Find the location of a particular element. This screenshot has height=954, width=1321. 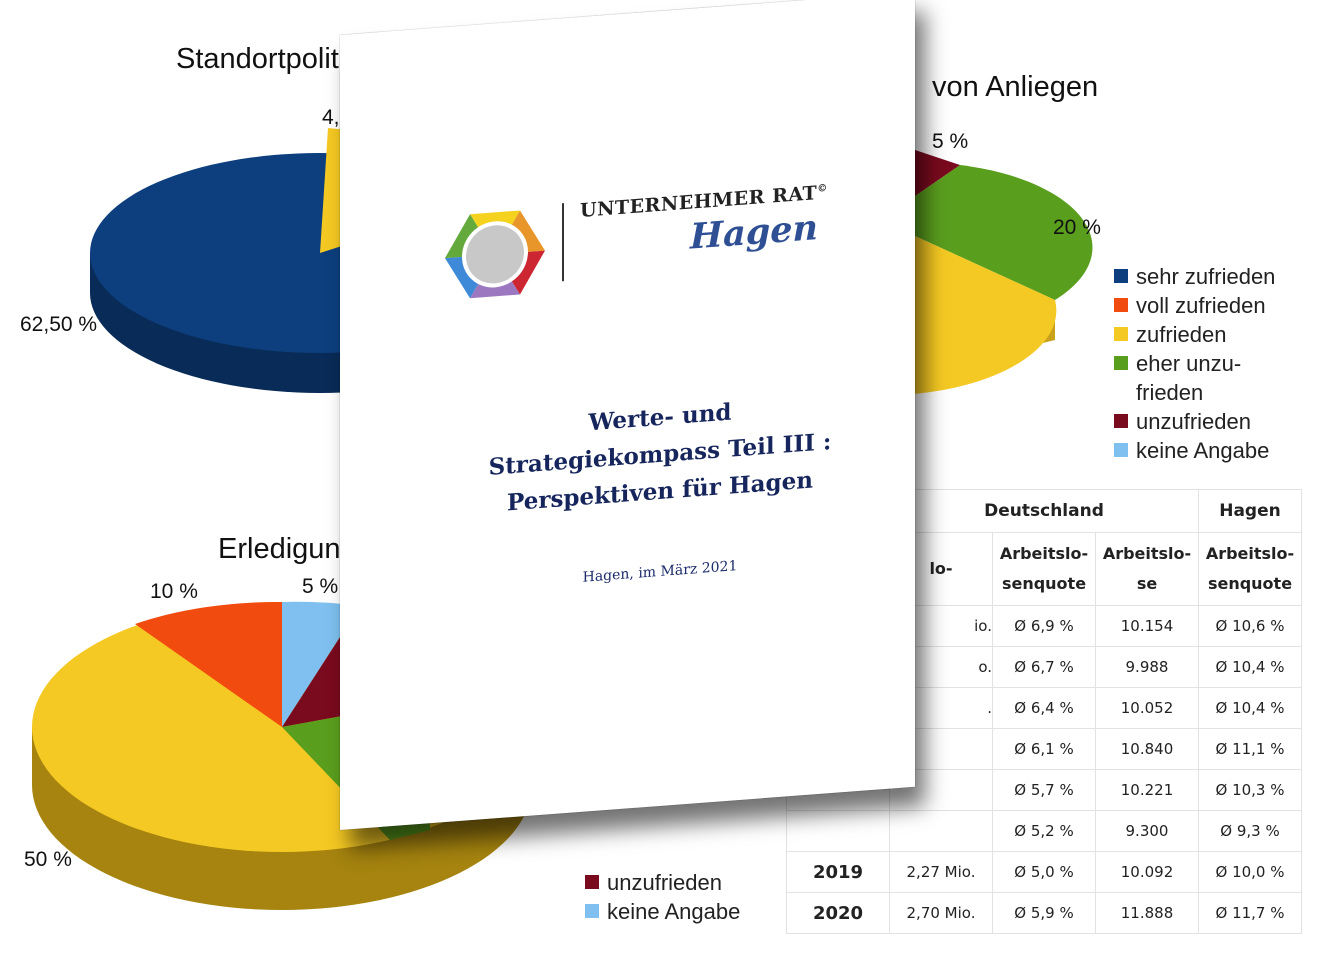

legend-item: zufrieden is located at coordinates (1194, 334).